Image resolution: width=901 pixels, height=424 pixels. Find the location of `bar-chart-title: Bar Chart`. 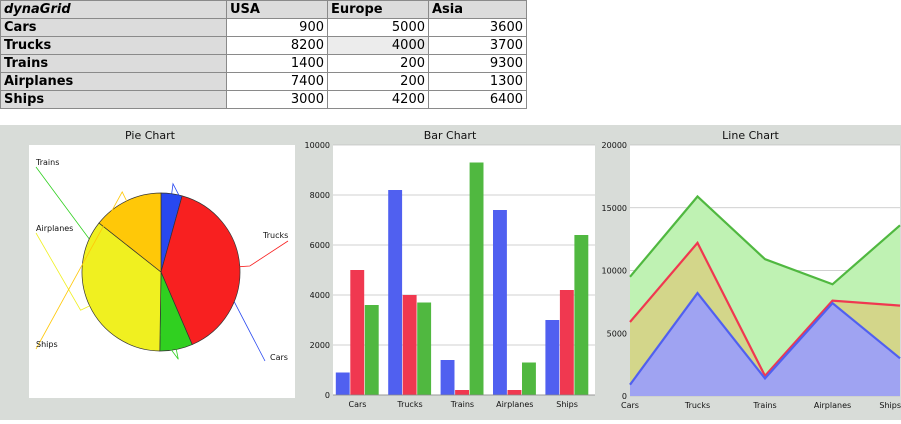

bar-chart-title: Bar Chart is located at coordinates (450, 135).